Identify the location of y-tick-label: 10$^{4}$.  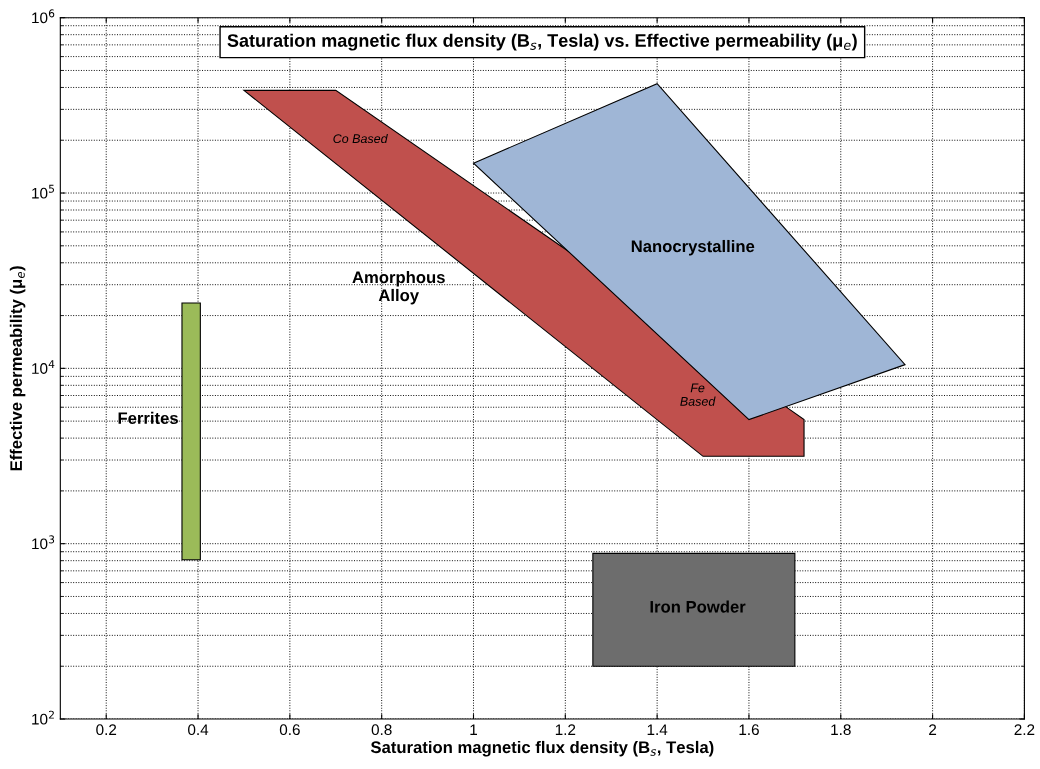
(43, 367).